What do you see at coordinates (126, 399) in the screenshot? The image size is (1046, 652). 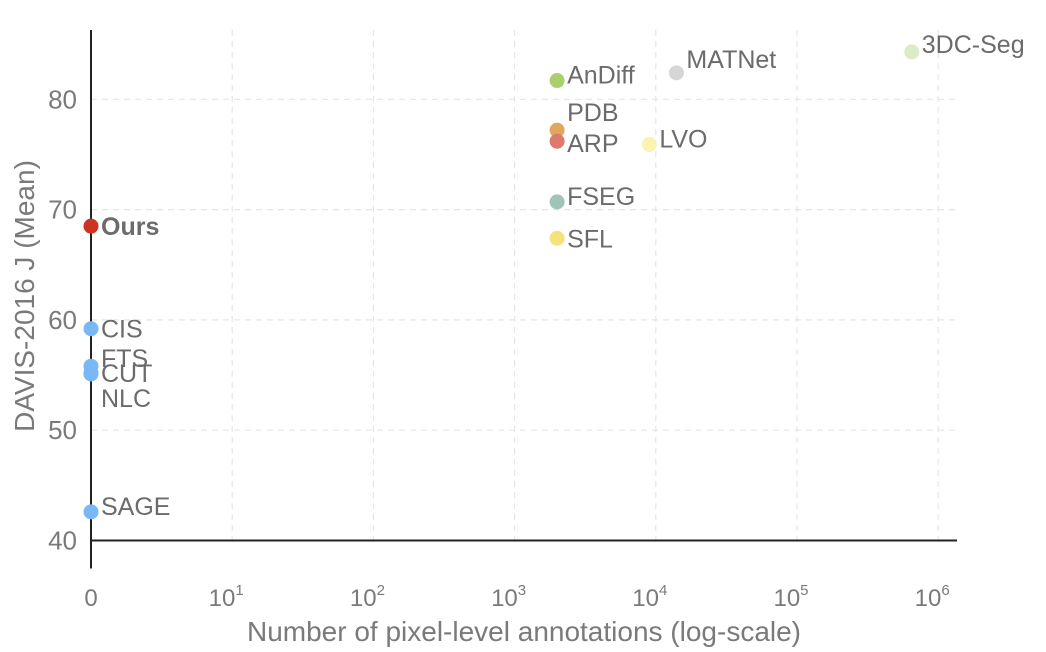 I see `point-label: NLC` at bounding box center [126, 399].